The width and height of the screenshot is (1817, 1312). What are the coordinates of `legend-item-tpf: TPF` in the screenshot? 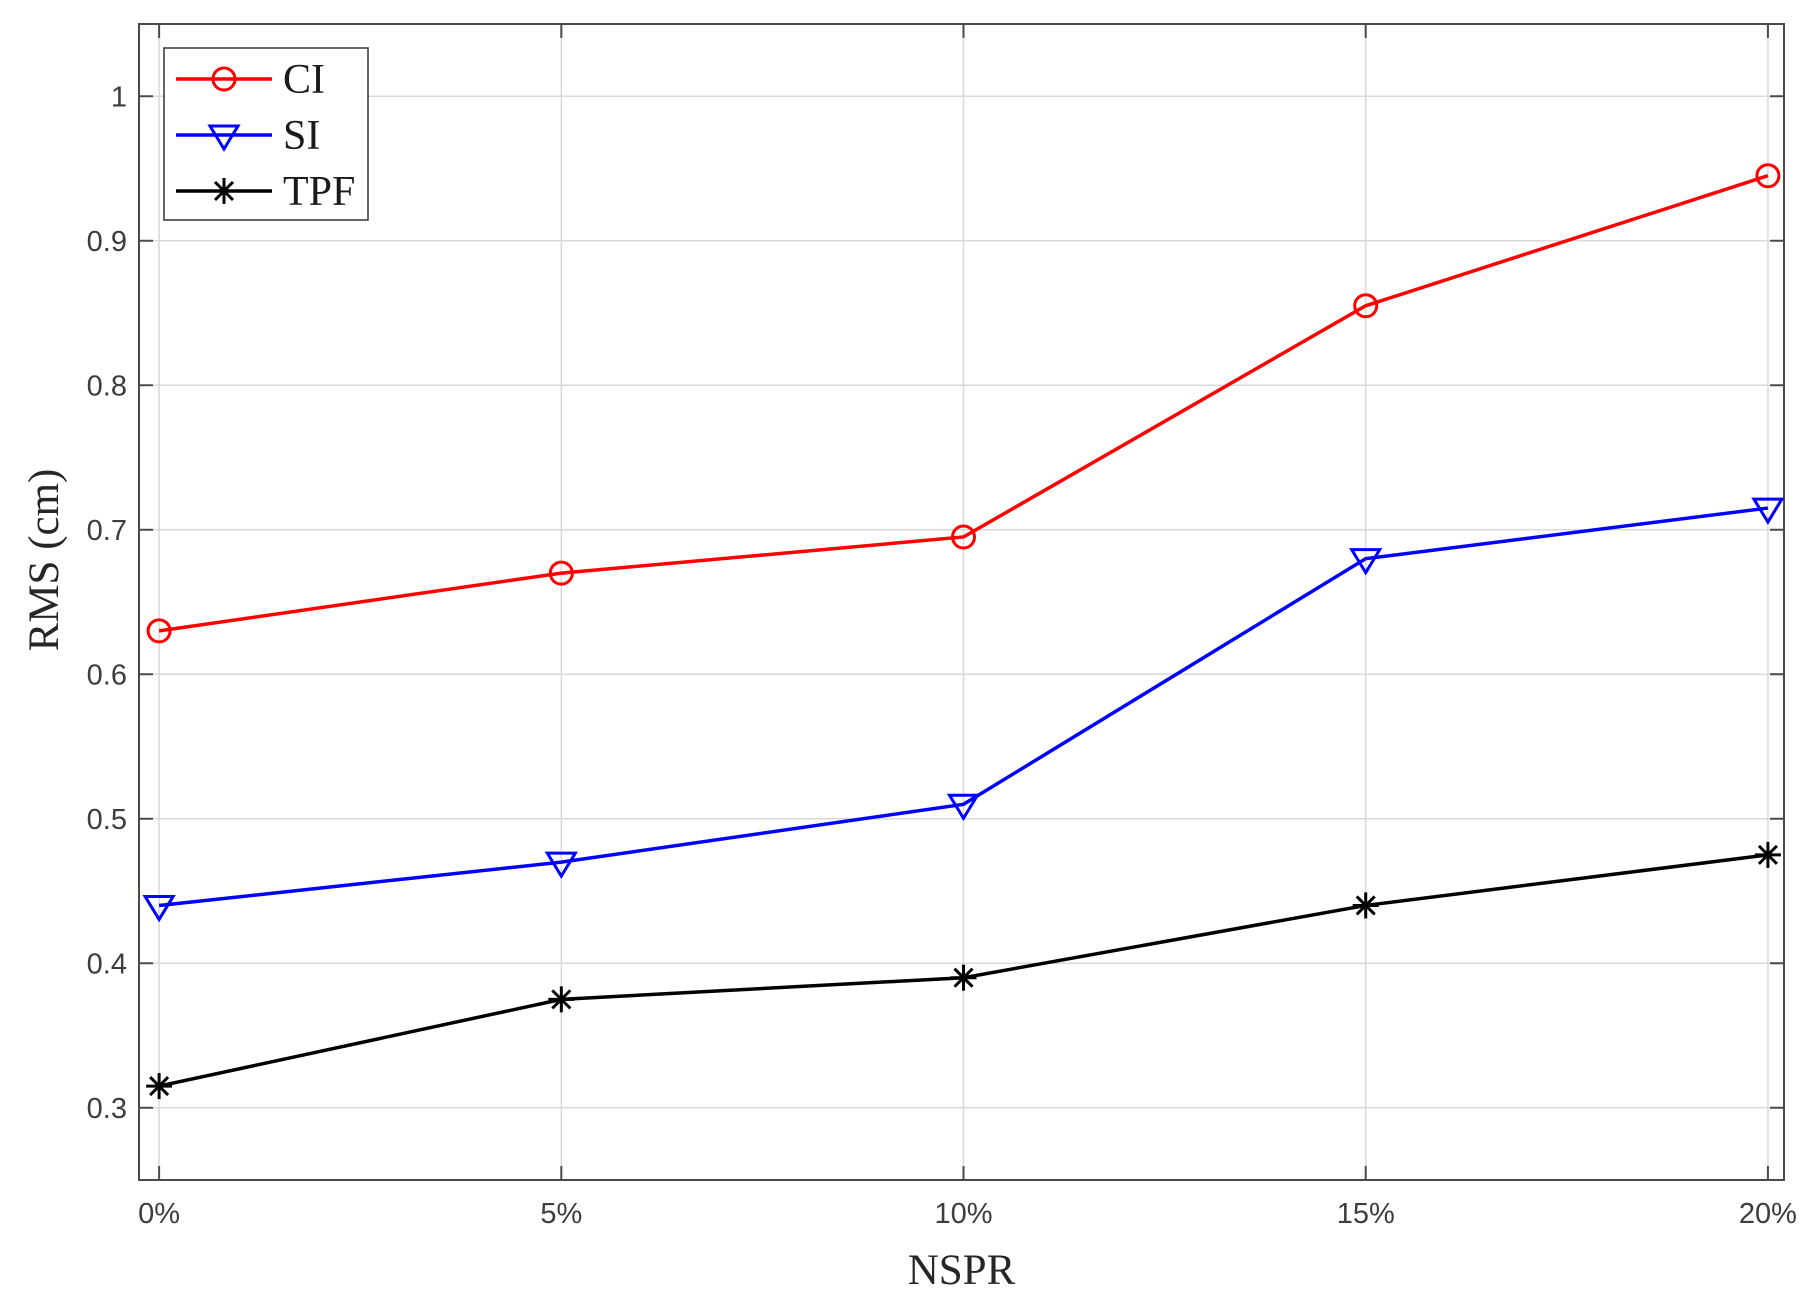 It's located at (265, 192).